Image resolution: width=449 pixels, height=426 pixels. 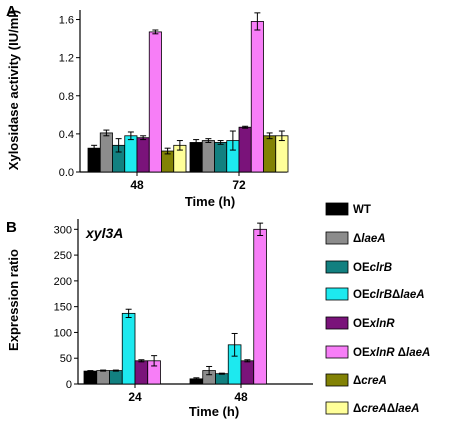 I want to click on y-tick-label: 250, so click(x=63, y=256).